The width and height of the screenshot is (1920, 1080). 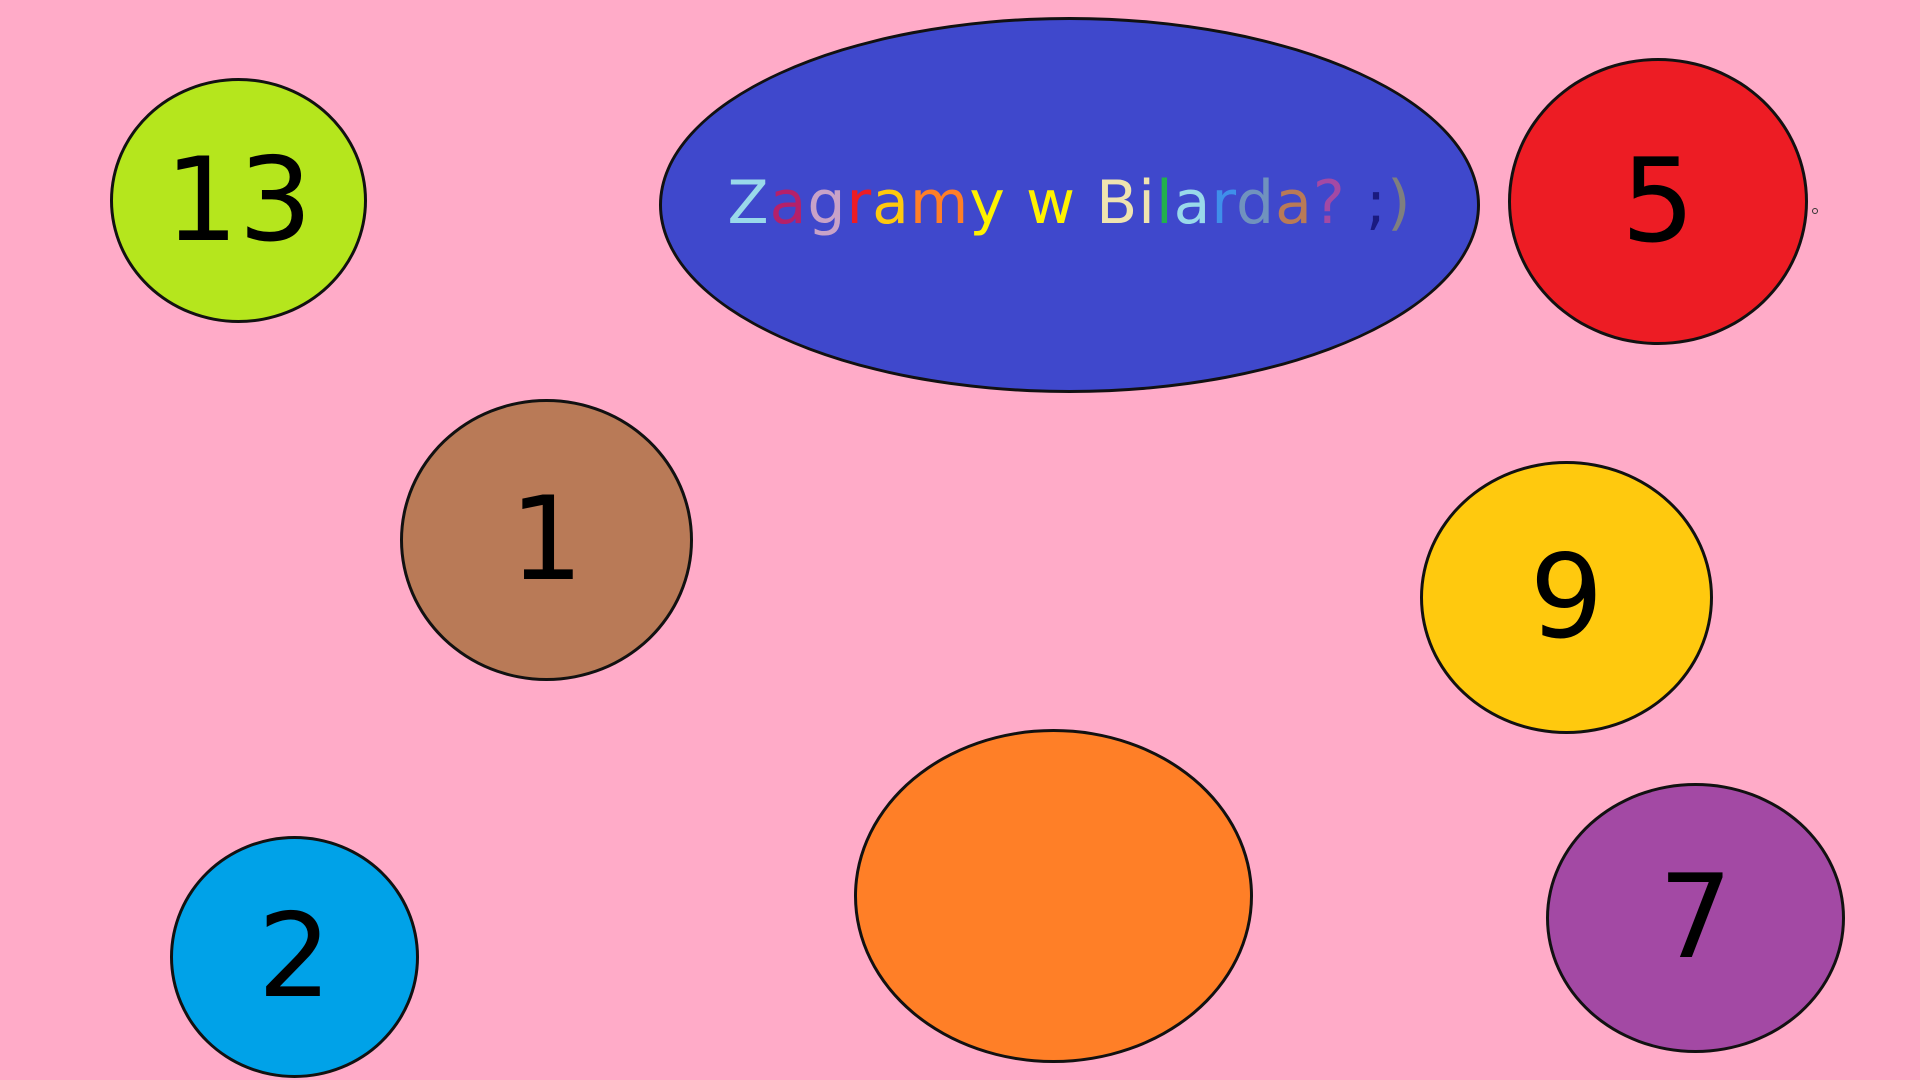 I want to click on ball-2: 2, so click(x=294, y=957).